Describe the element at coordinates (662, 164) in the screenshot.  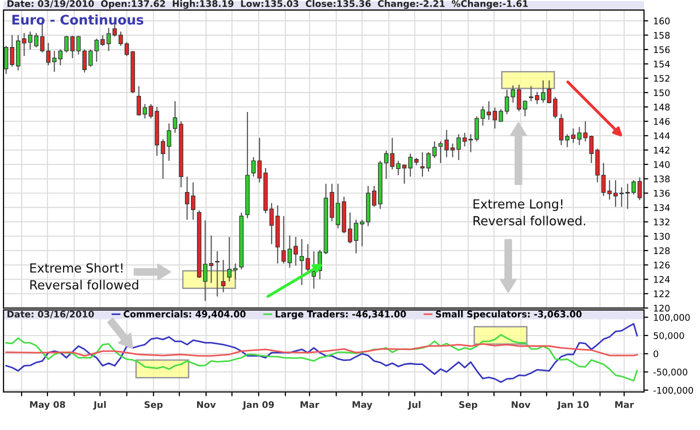
I see `y-tick-label: 140` at that location.